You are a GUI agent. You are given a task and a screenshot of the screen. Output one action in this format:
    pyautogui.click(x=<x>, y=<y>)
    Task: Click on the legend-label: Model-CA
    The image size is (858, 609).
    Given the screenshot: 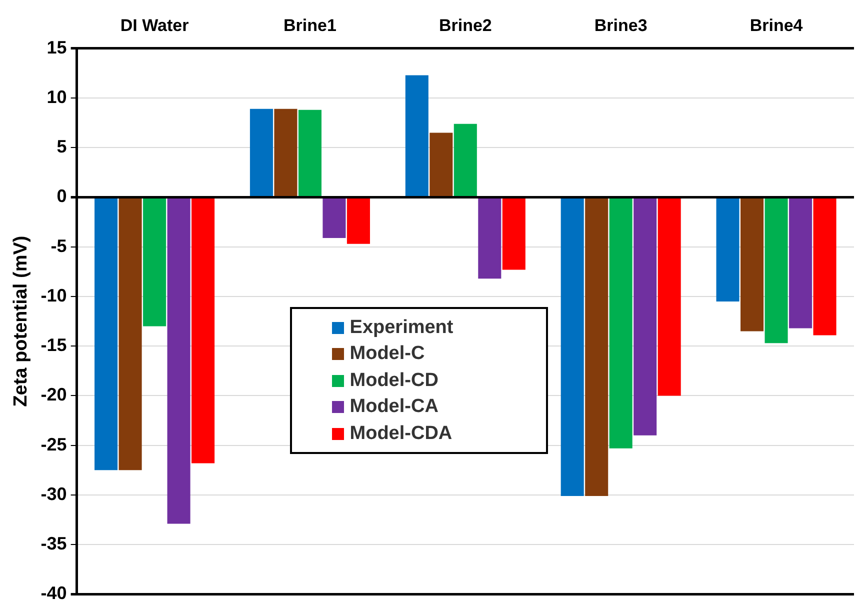 What is the action you would take?
    pyautogui.click(x=394, y=407)
    